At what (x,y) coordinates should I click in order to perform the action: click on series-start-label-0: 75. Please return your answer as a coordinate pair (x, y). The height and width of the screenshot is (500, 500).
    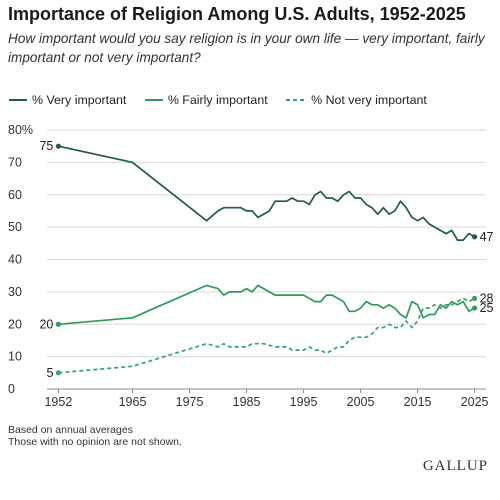
    Looking at the image, I should click on (46, 146).